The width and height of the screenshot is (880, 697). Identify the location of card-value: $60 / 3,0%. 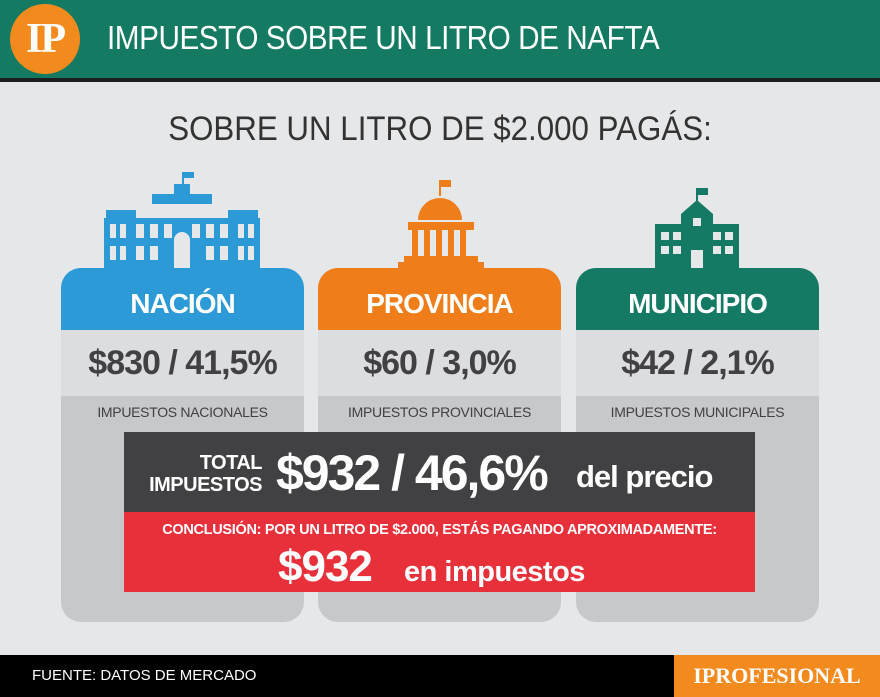
(439, 363).